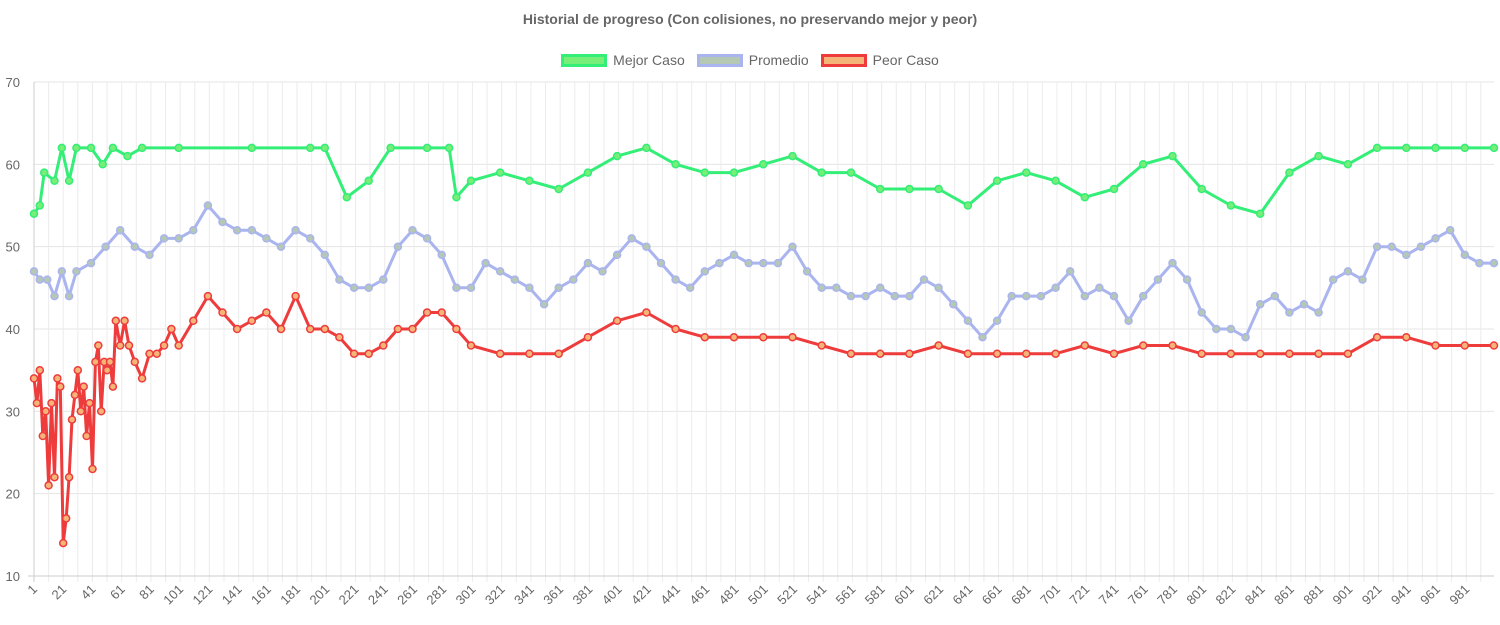 Image resolution: width=1500 pixels, height=625 pixels. Describe the element at coordinates (623, 60) in the screenshot. I see `legend-item-mejor-caso: Mejor Caso` at that location.